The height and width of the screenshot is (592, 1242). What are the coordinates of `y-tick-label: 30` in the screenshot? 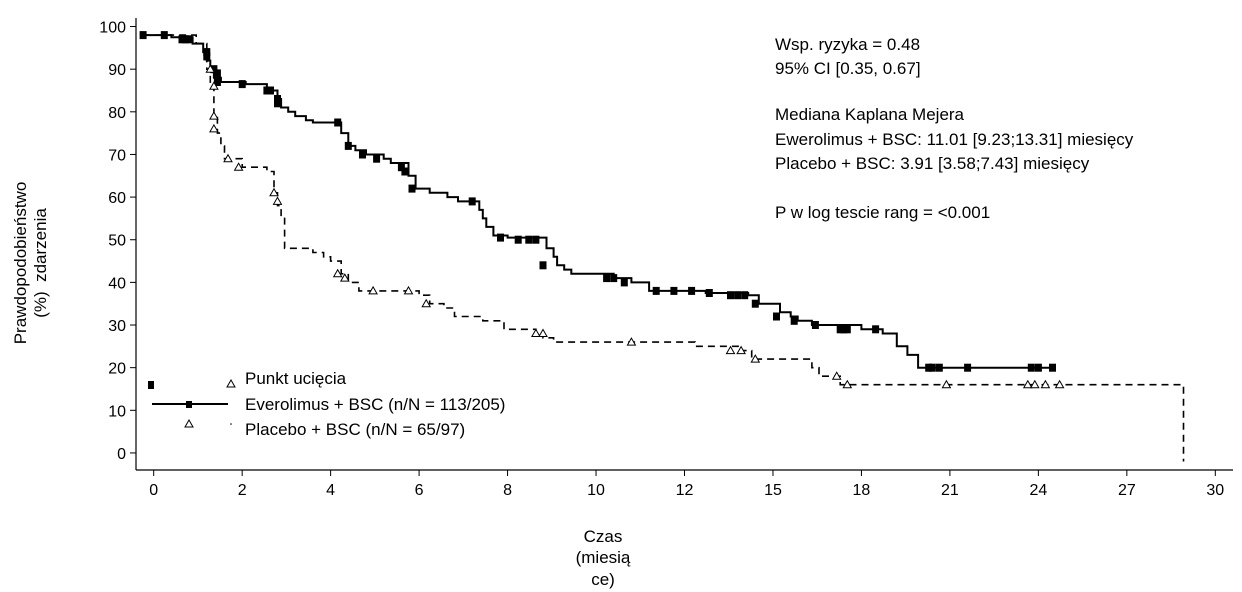 It's located at (117, 326).